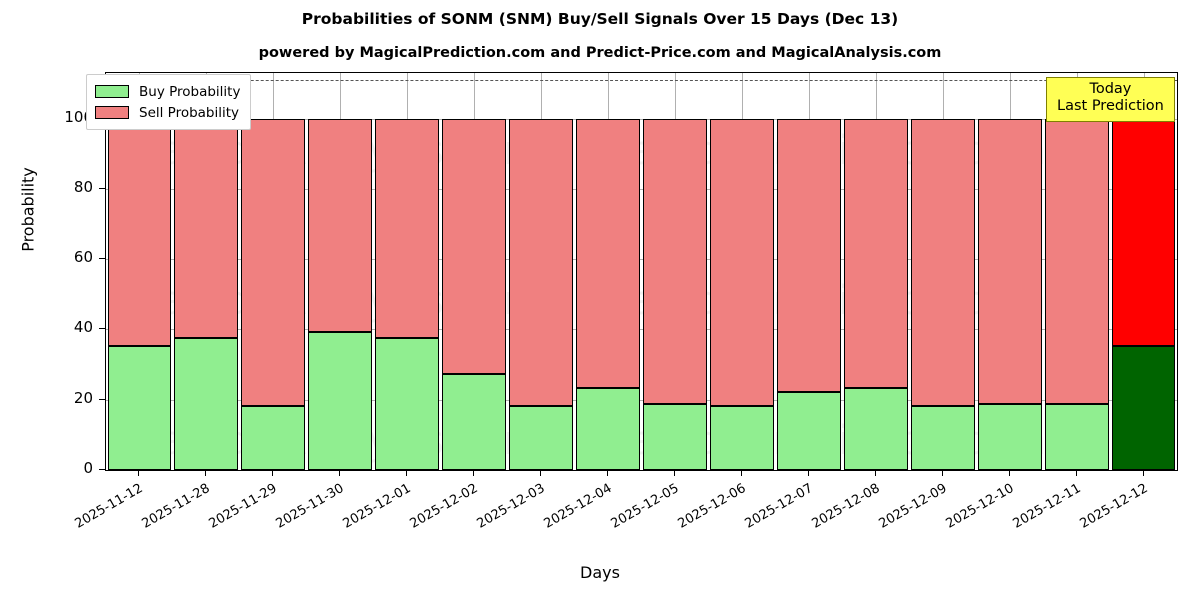 The image size is (1200, 600). I want to click on y-axis-tick-label: 0, so click(88, 468).